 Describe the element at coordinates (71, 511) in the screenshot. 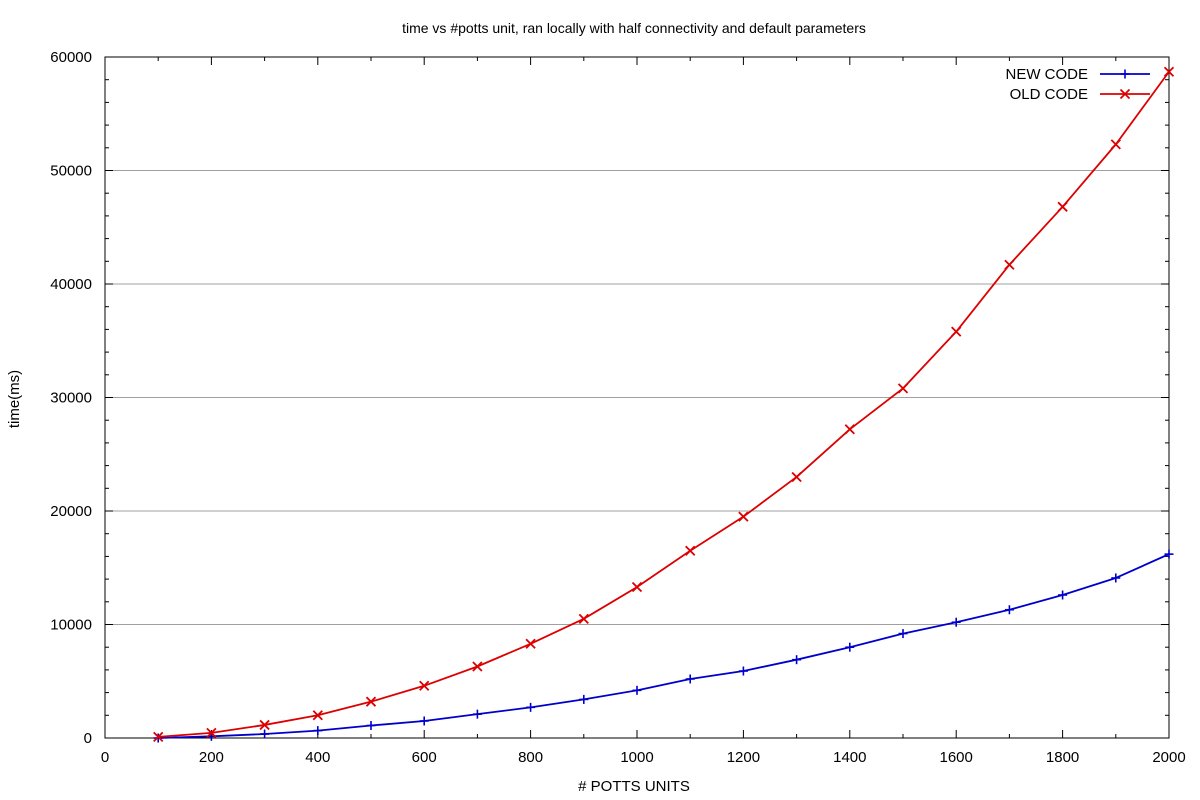

I see `y-tick-label: 20000` at that location.